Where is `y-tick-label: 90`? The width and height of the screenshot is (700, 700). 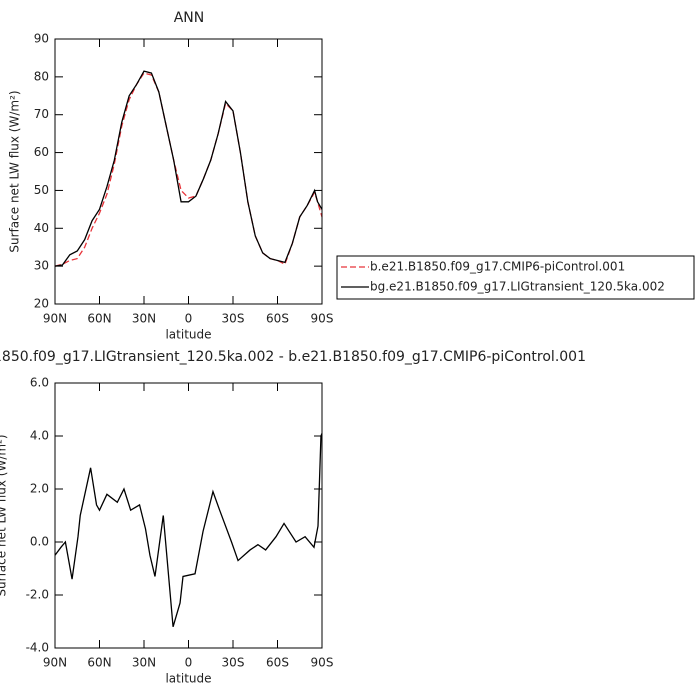 y-tick-label: 90 is located at coordinates (41, 39).